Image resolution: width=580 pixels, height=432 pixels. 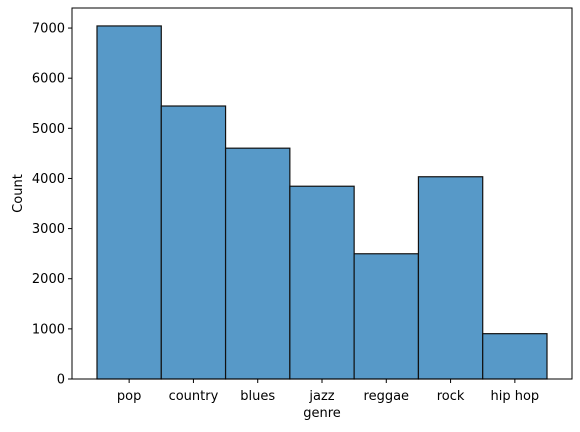 I want to click on bar-reggae, so click(x=386, y=316).